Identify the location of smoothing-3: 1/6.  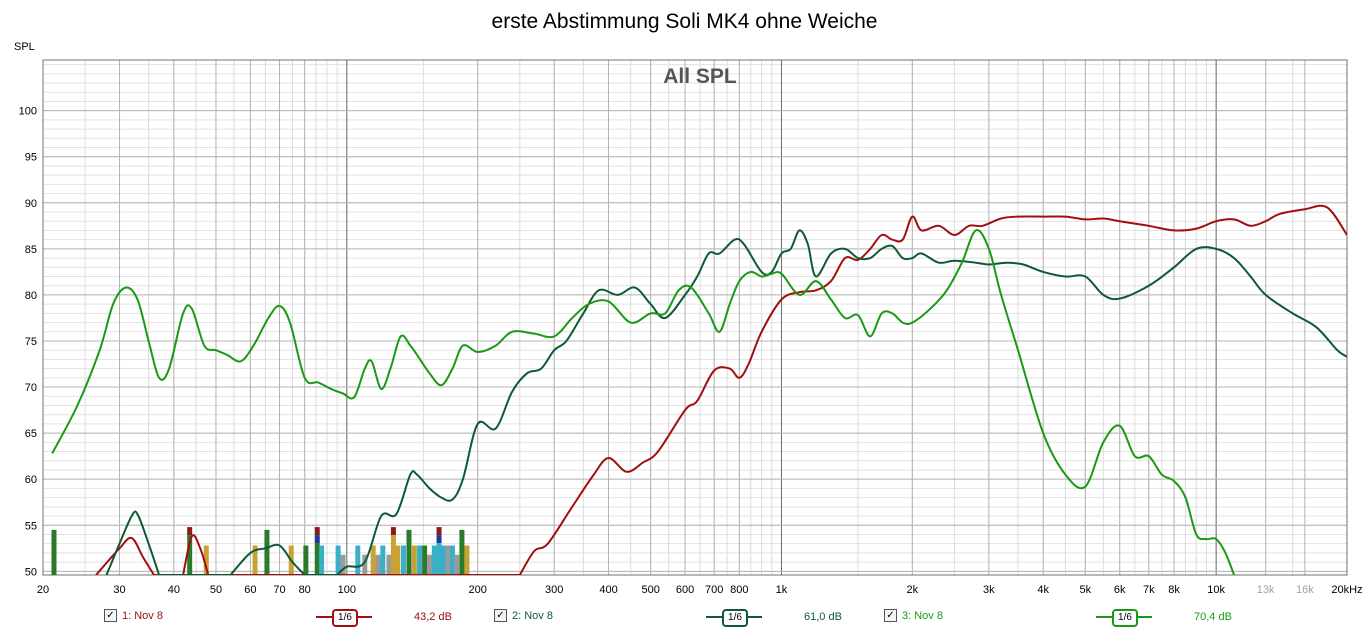
(1124, 617).